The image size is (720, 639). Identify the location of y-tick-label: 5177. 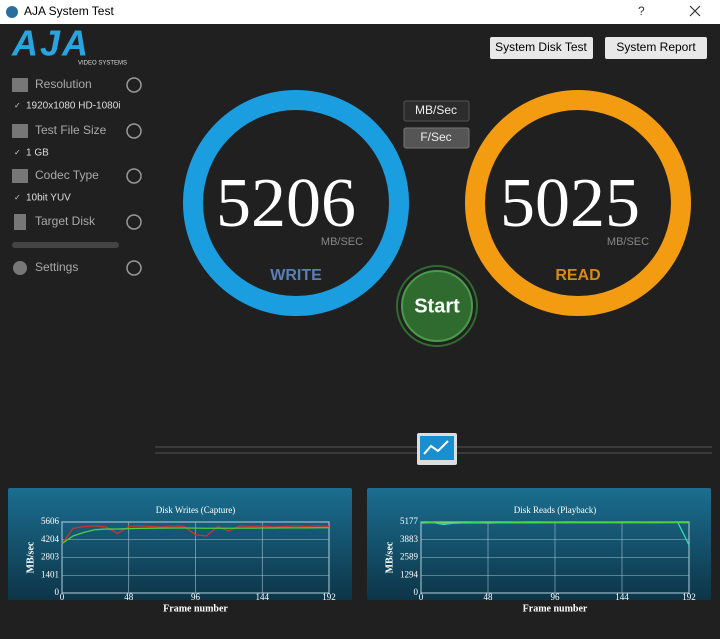
(409, 521).